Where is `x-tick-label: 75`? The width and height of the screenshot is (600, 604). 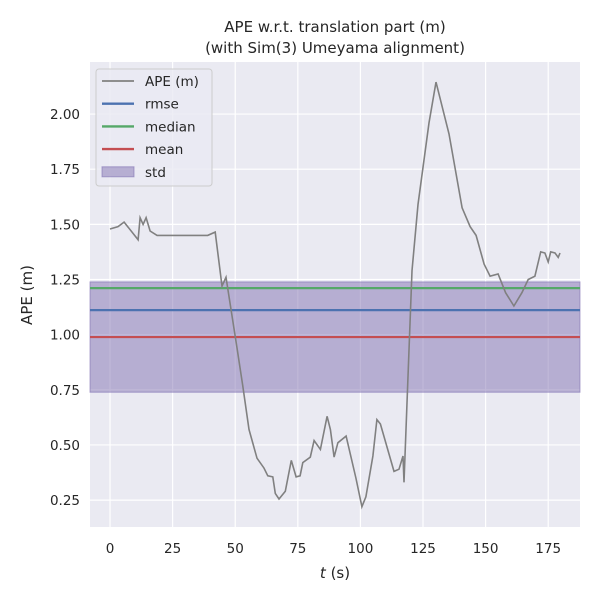 x-tick-label: 75 is located at coordinates (297, 549).